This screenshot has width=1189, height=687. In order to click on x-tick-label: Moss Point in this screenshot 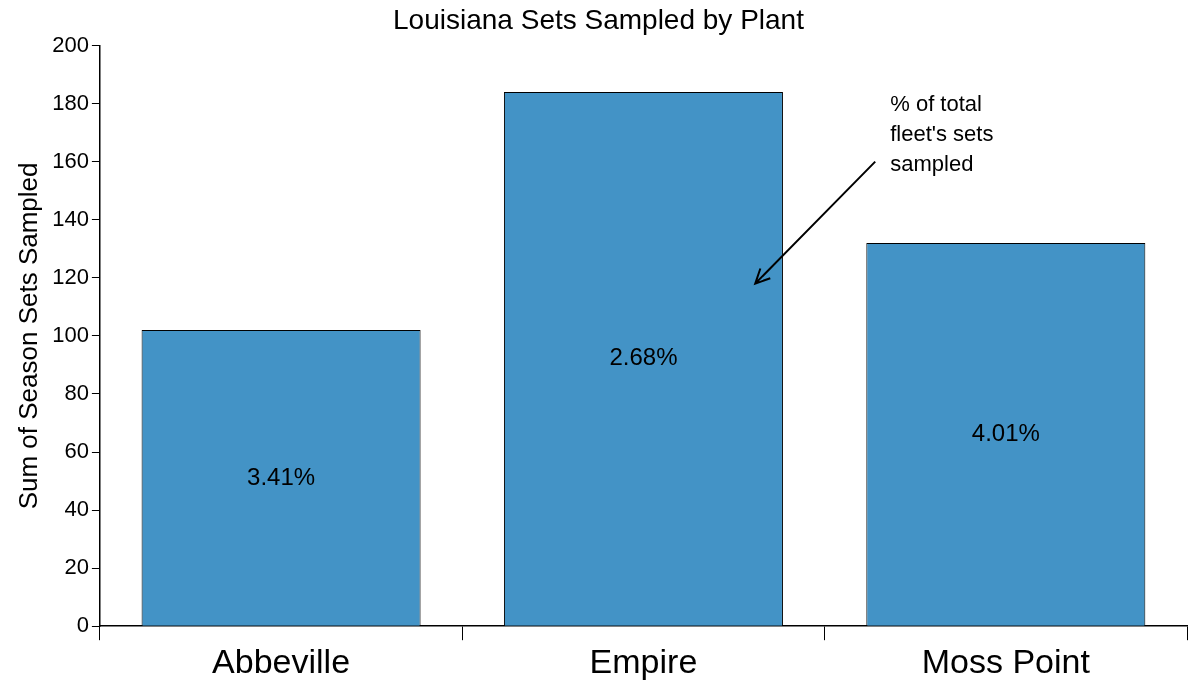, I will do `click(1006, 660)`.